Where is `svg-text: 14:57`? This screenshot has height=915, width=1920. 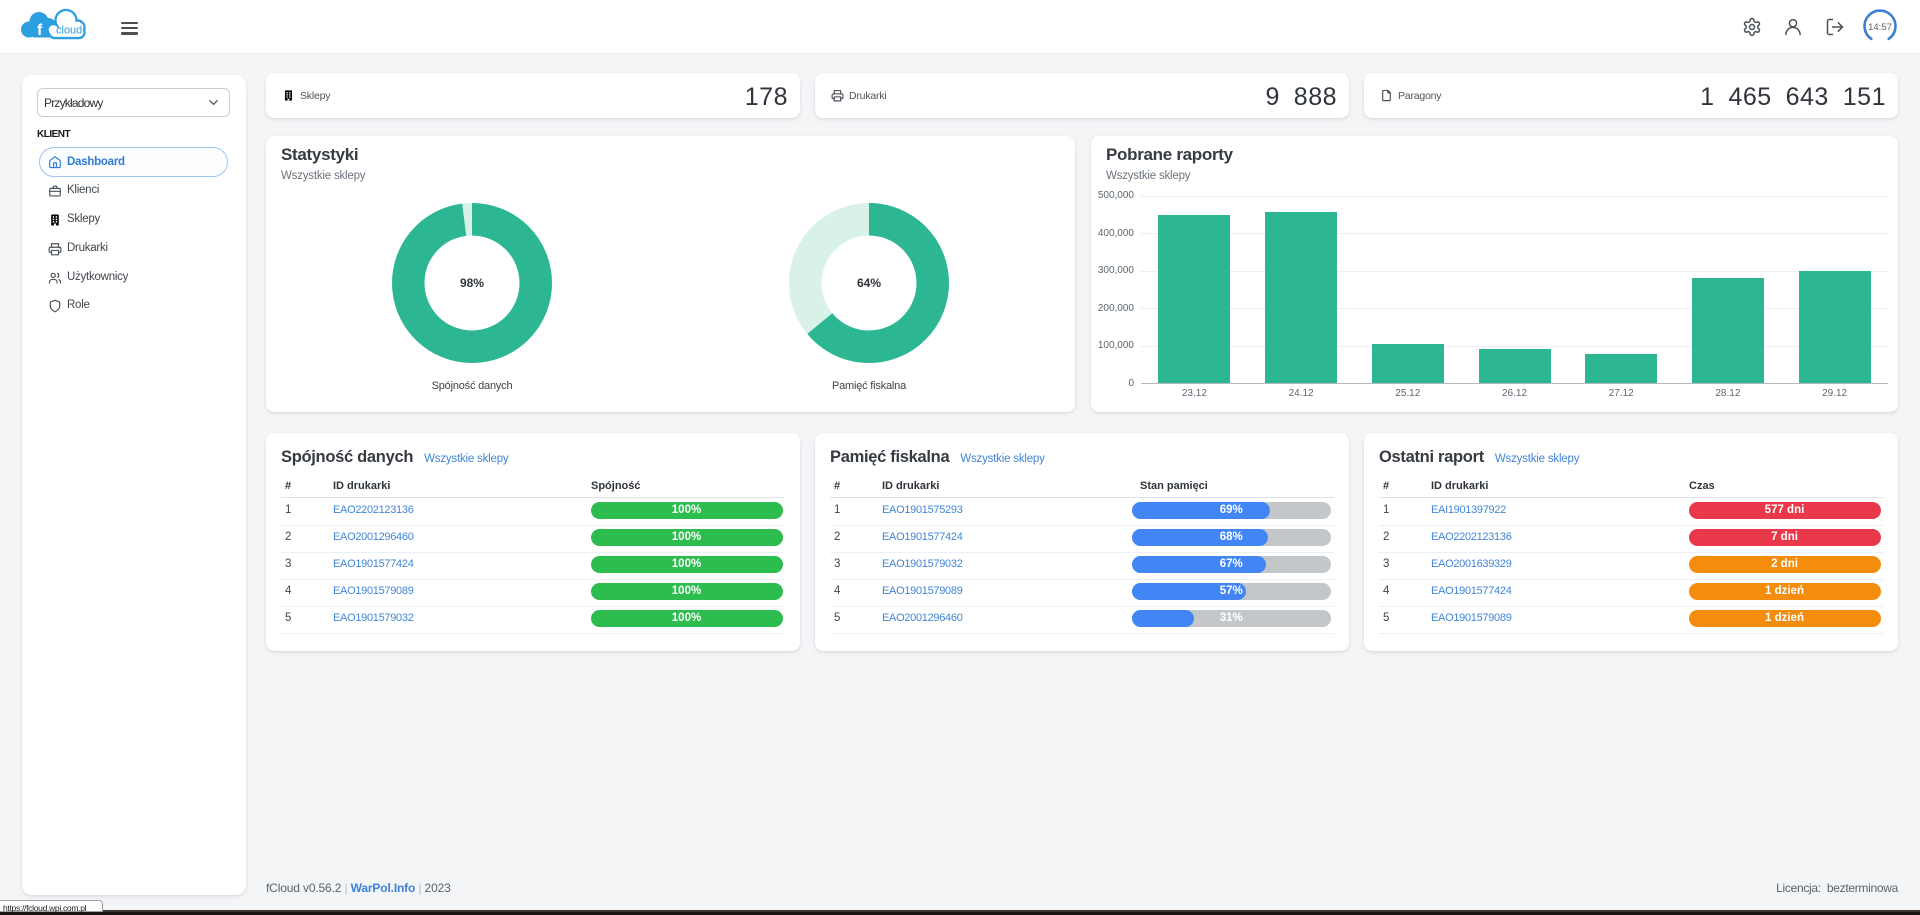 svg-text: 14:57 is located at coordinates (1880, 27).